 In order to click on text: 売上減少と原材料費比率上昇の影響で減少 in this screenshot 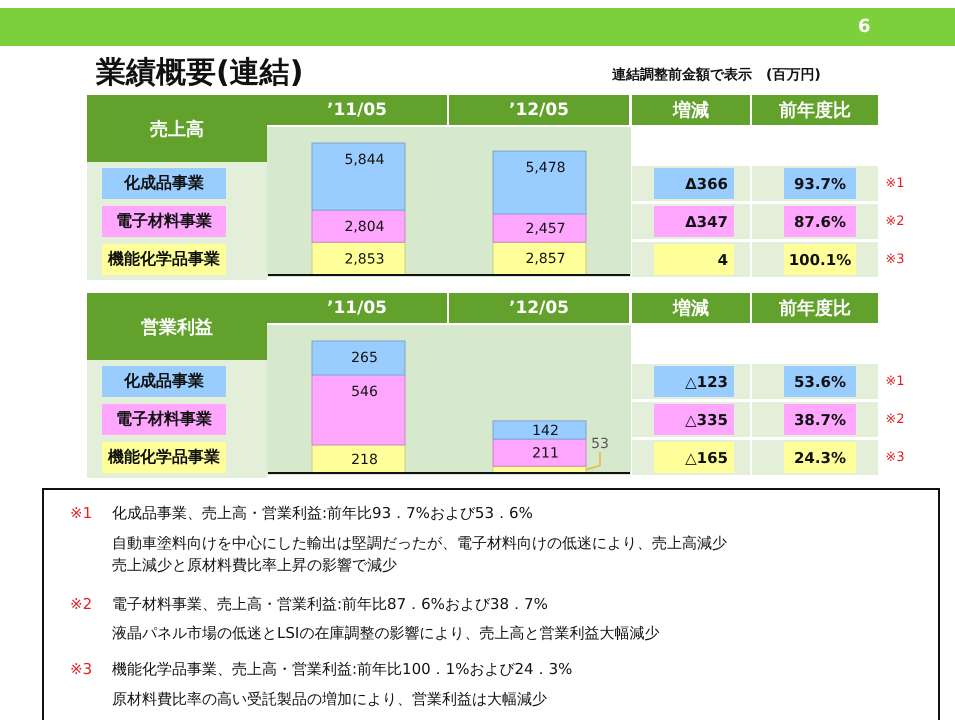, I will do `click(254, 565)`.